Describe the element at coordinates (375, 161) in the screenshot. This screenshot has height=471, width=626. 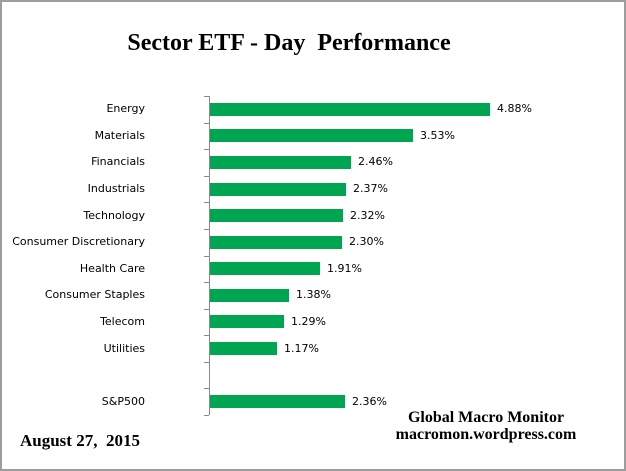
I see `value-label: 2.46%` at that location.